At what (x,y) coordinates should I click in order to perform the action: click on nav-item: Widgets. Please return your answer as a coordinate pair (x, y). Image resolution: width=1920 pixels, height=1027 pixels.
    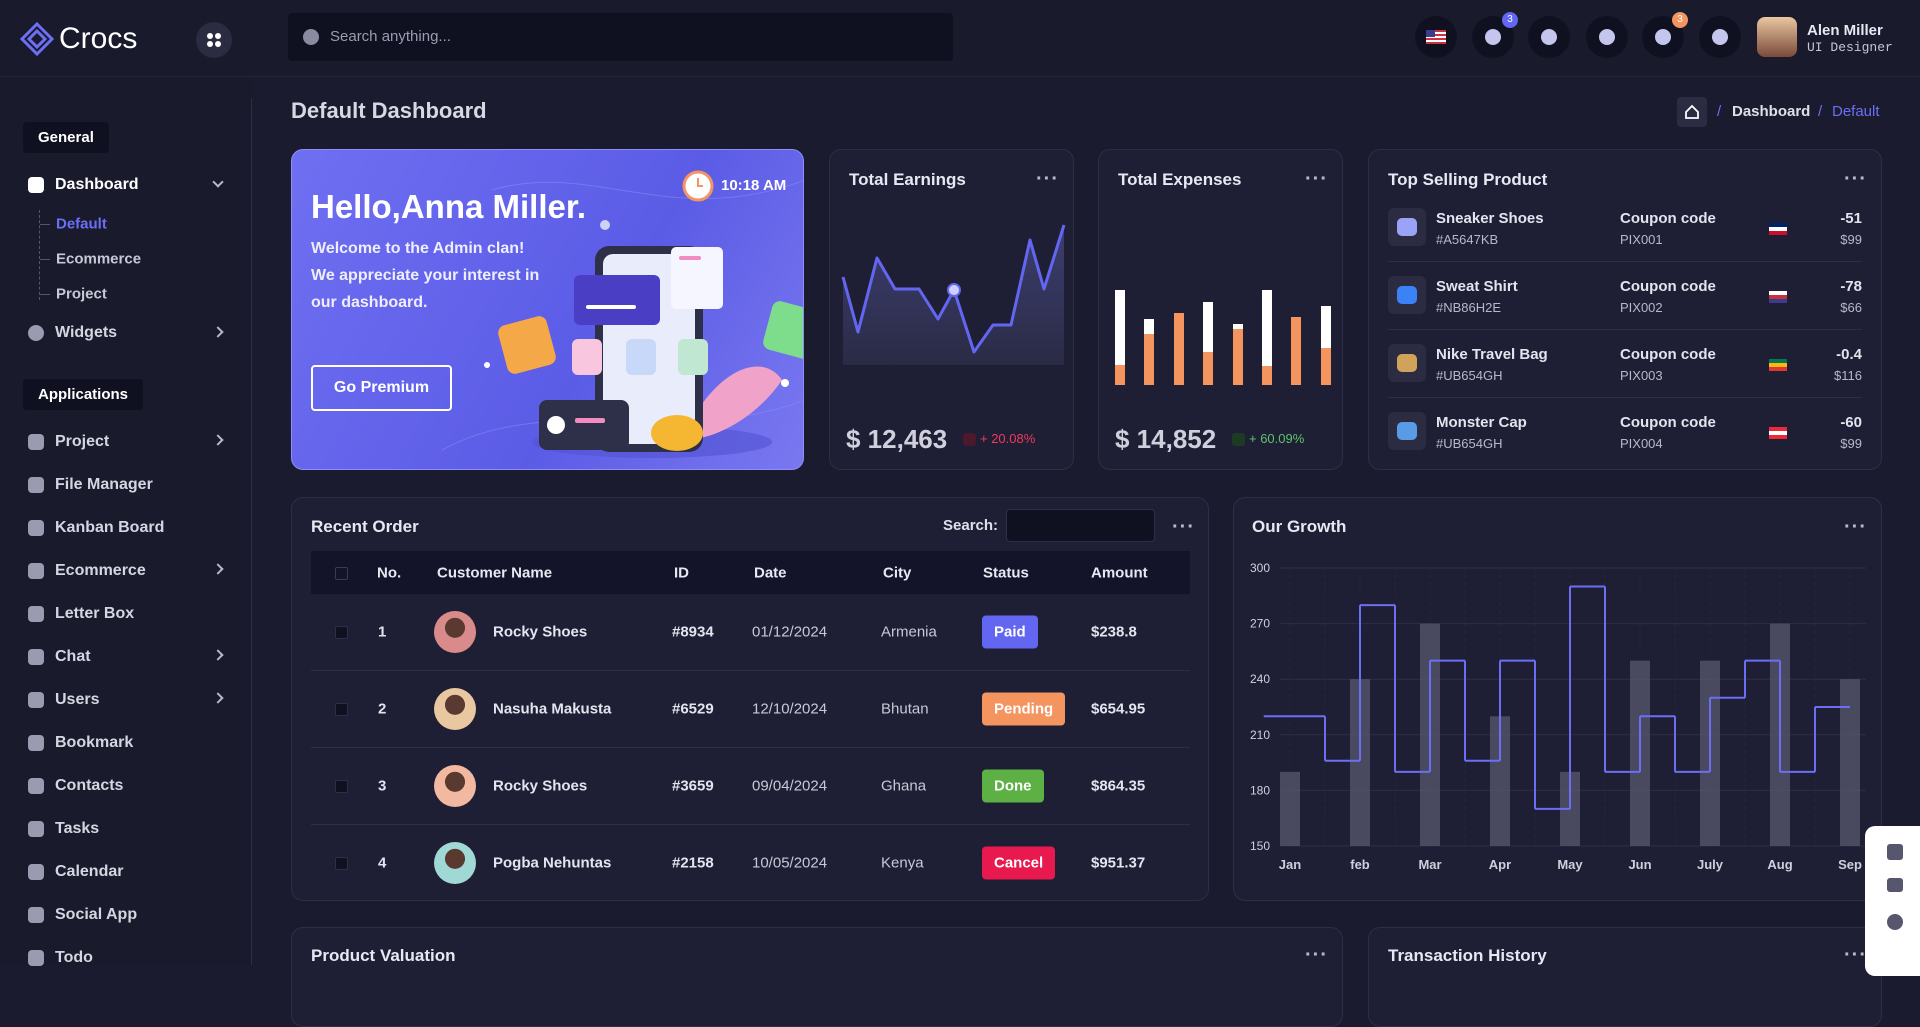
    Looking at the image, I should click on (86, 332).